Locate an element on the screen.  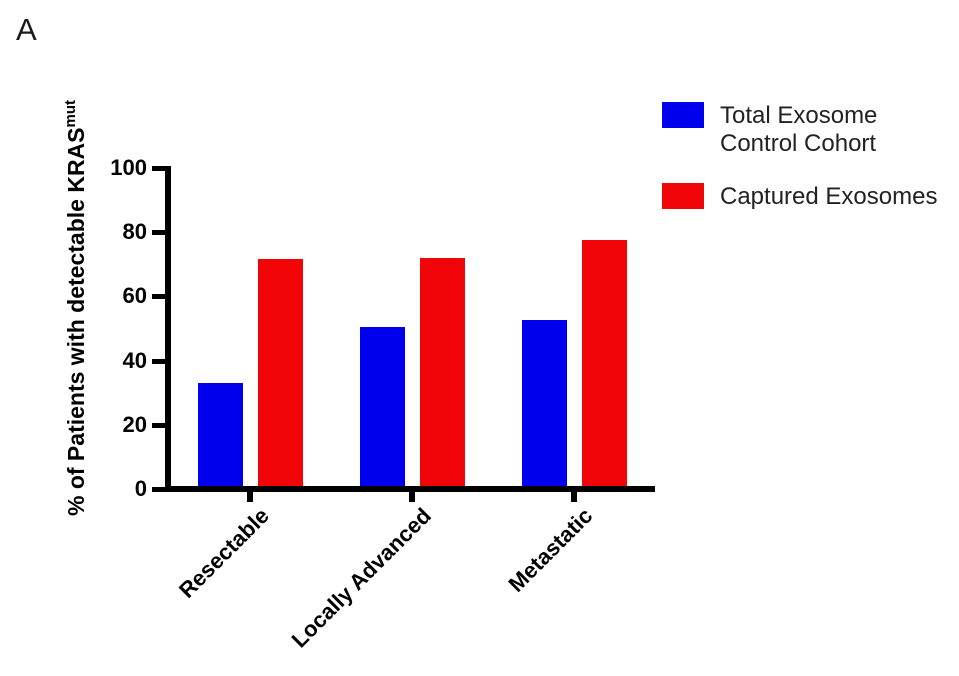
legend-label-1: Captured Exosomes is located at coordinates (828, 197).